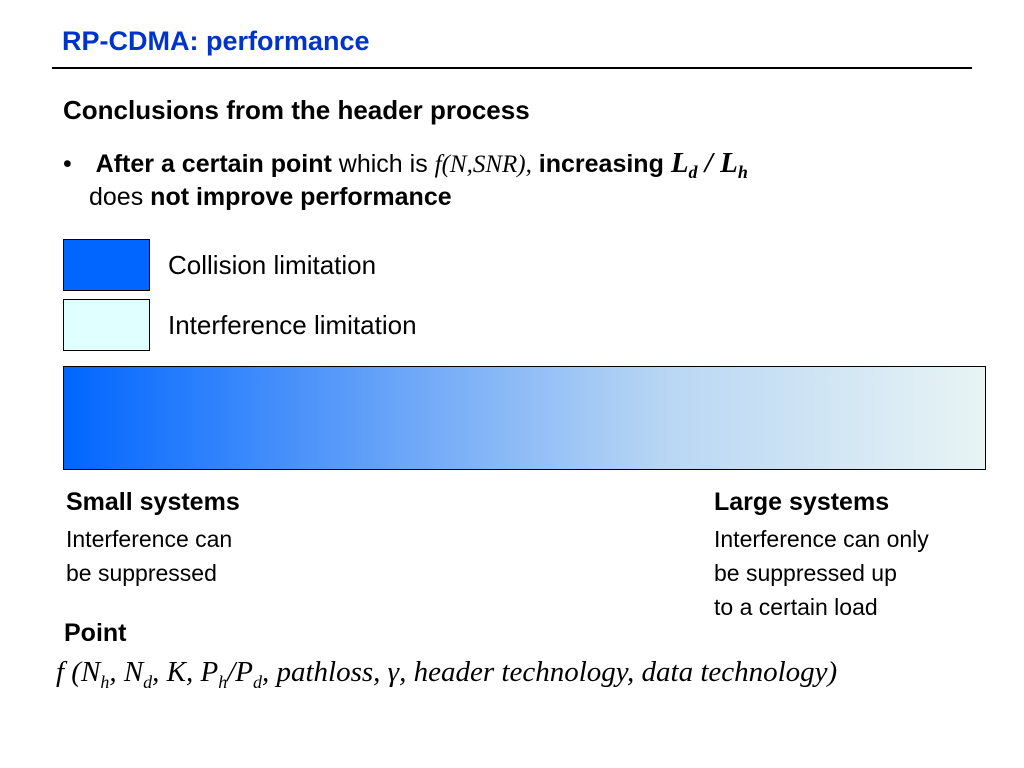  What do you see at coordinates (693, 172) in the screenshot?
I see `ratio-sub1: d` at bounding box center [693, 172].